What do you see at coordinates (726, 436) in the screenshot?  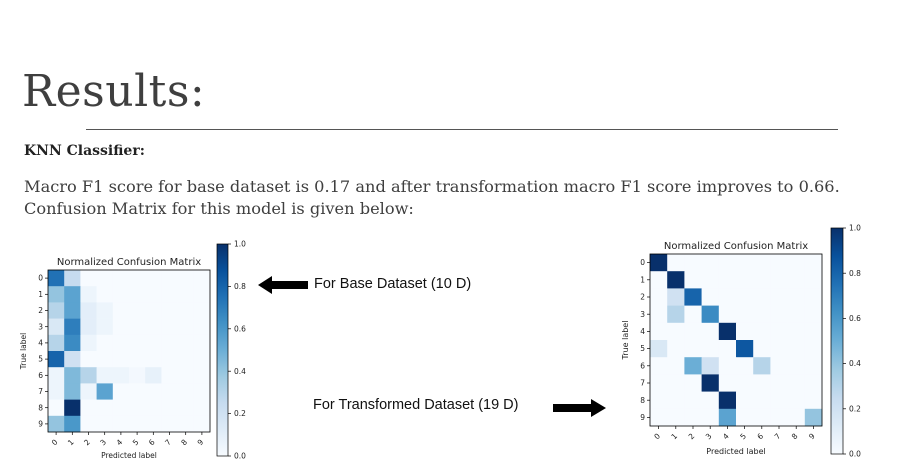 I see `x-tick-label: 4` at bounding box center [726, 436].